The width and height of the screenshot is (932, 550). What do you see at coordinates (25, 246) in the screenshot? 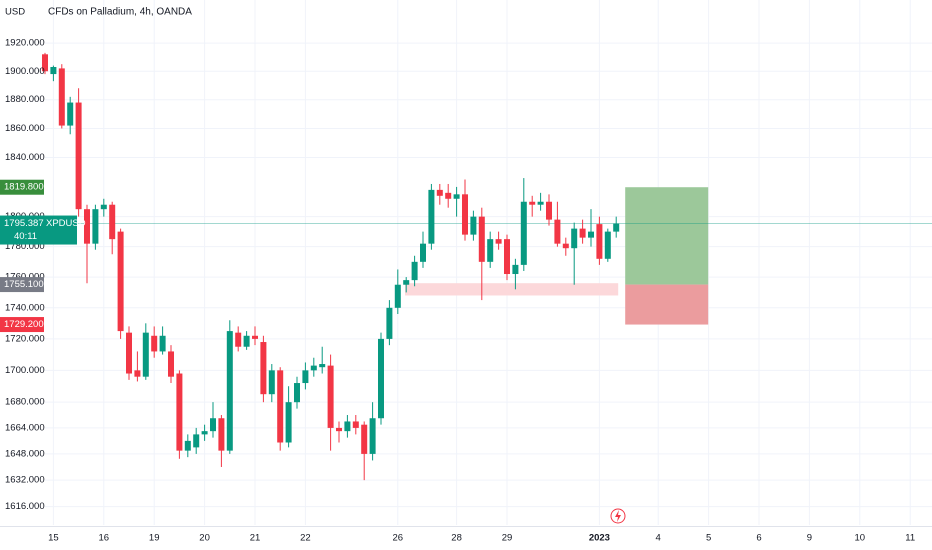
I see `y-tick-label: 1780.000` at bounding box center [25, 246].